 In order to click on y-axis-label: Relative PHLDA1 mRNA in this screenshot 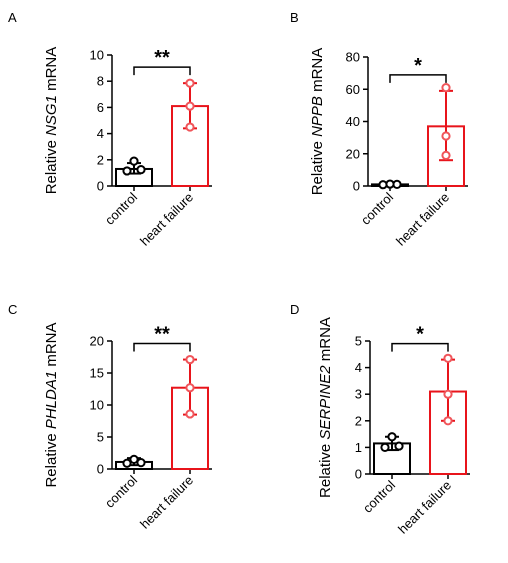, I will do `click(51, 404)`.